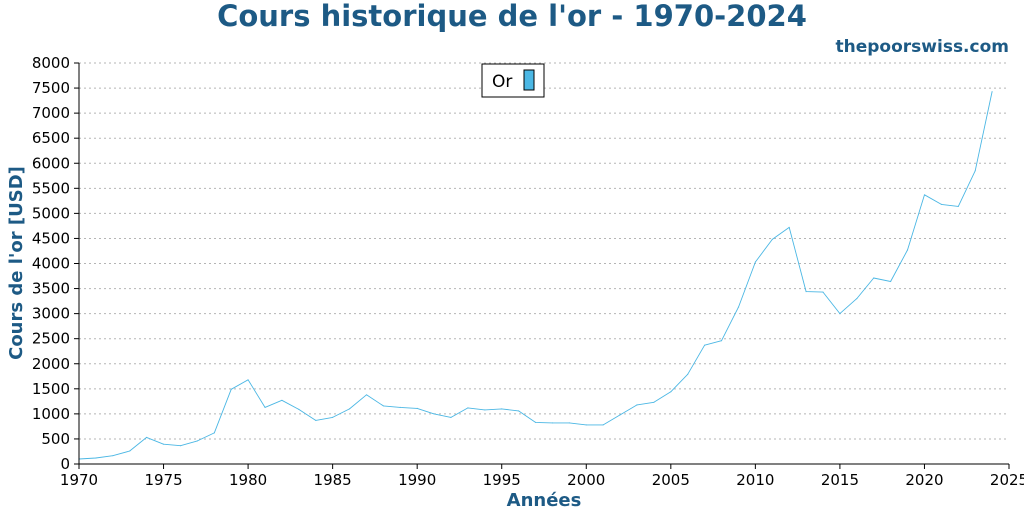  What do you see at coordinates (502, 480) in the screenshot?
I see `x-tick-label: 1995` at bounding box center [502, 480].